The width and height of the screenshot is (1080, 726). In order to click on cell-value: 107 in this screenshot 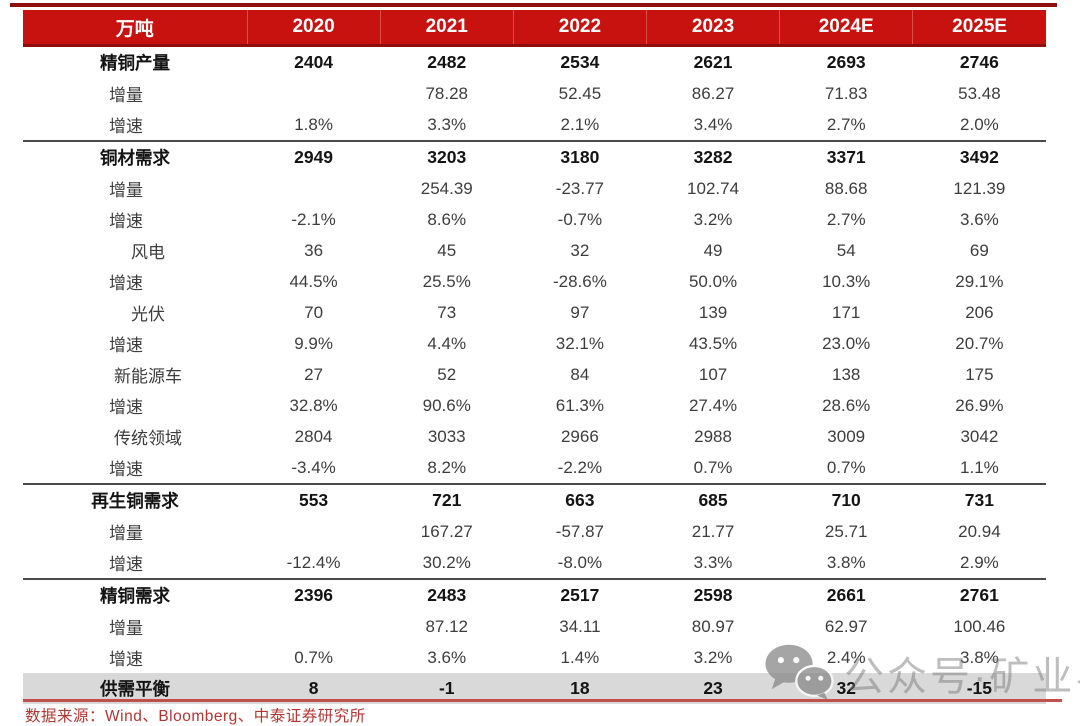, I will do `click(713, 374)`.